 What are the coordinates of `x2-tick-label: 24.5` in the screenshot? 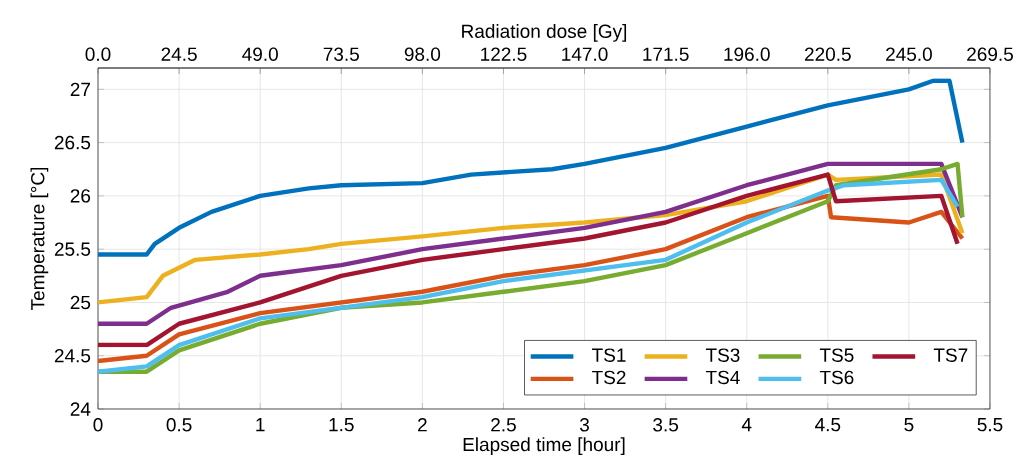 It's located at (179, 54).